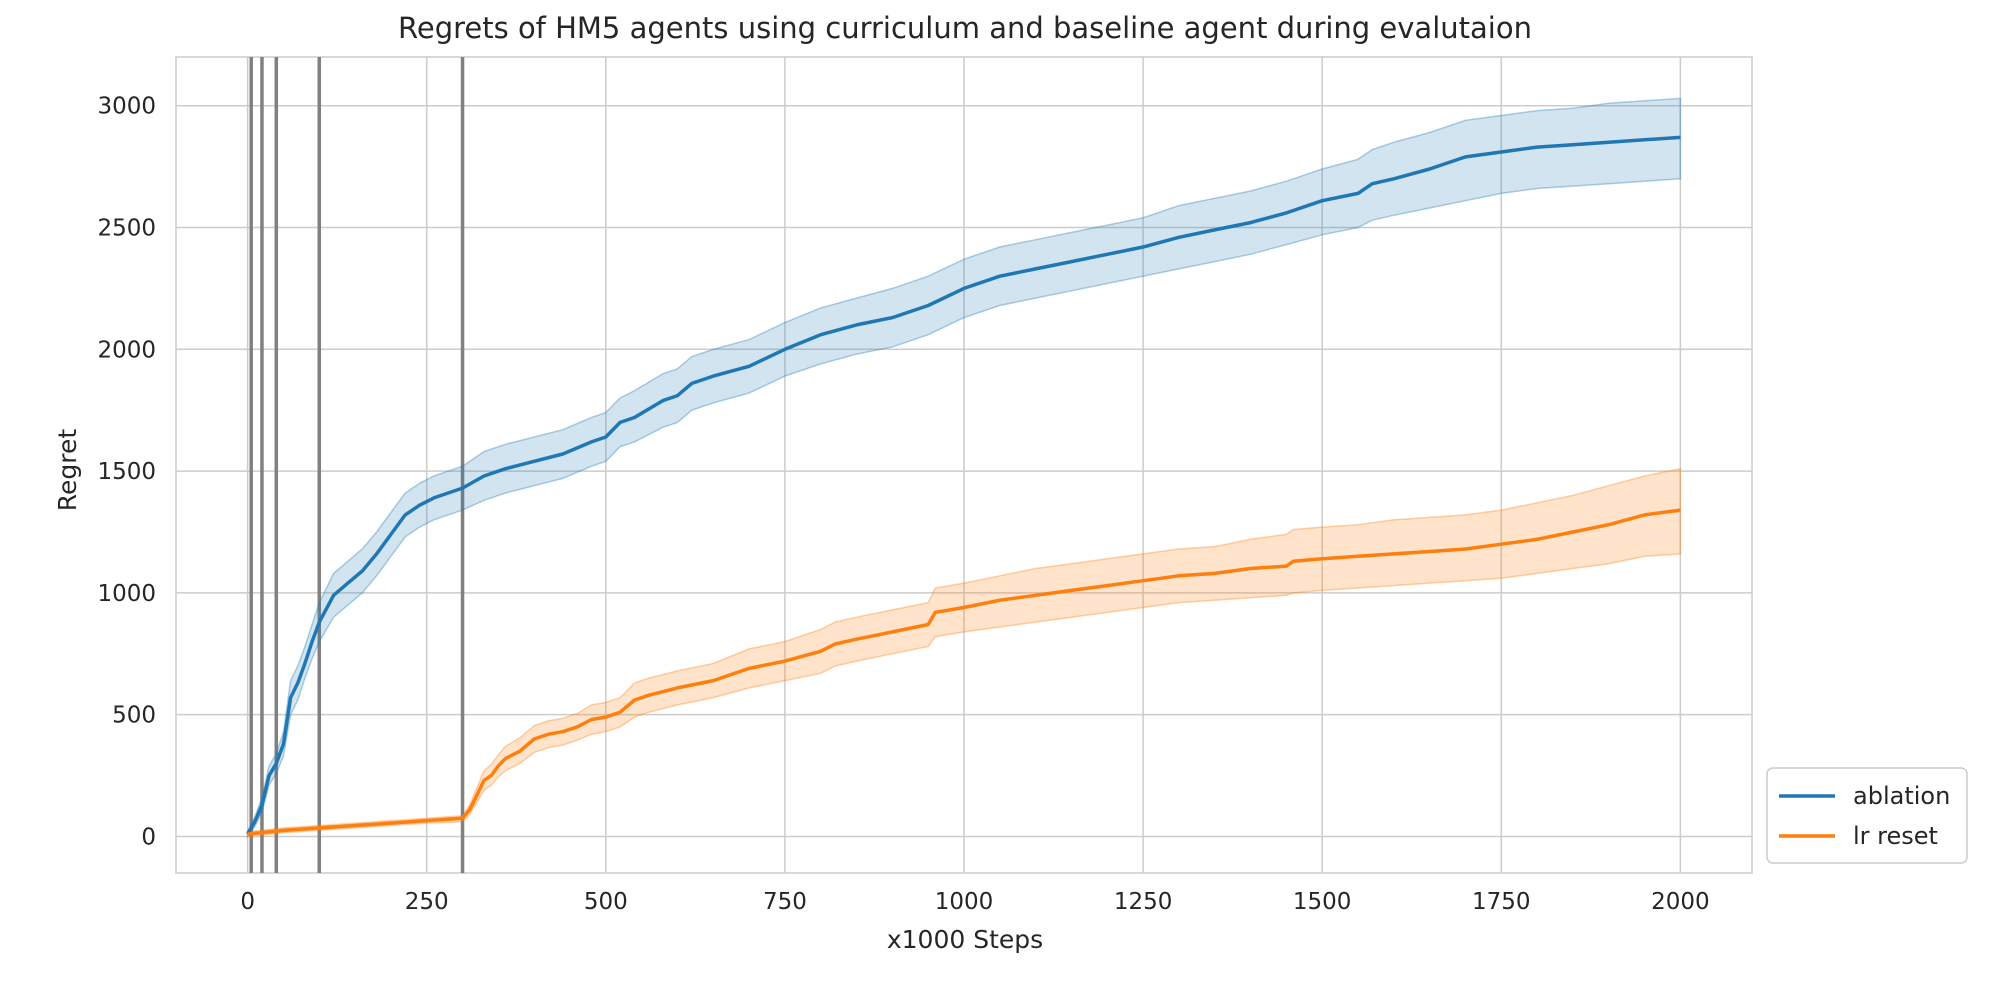  I want to click on x-tick-labels: 0 250 500 750 1000 1250 1500 1750 2000, so click(974, 902).